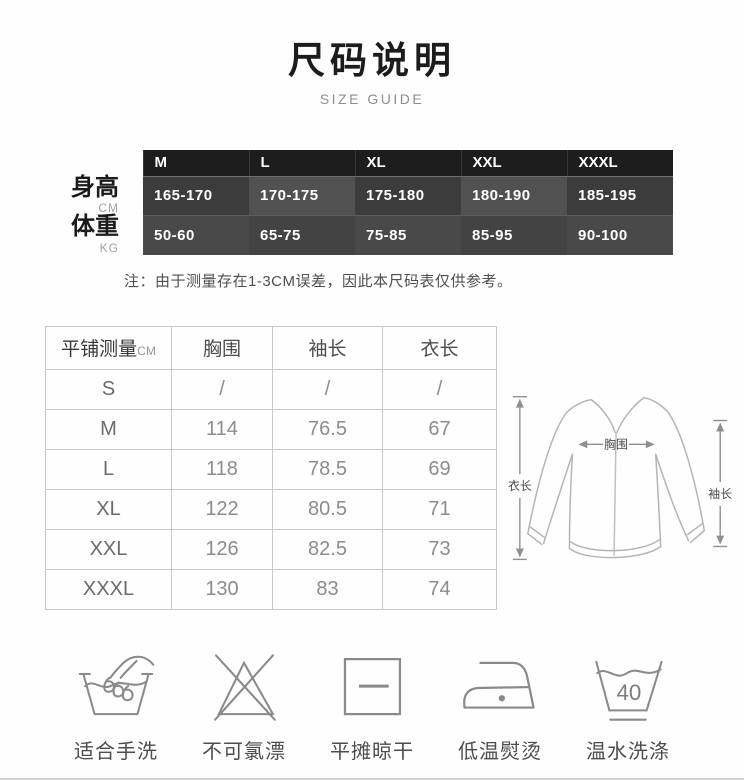  I want to click on measure-header-row: 平铺测量CM 胸围 袖长 衣长, so click(271, 347).